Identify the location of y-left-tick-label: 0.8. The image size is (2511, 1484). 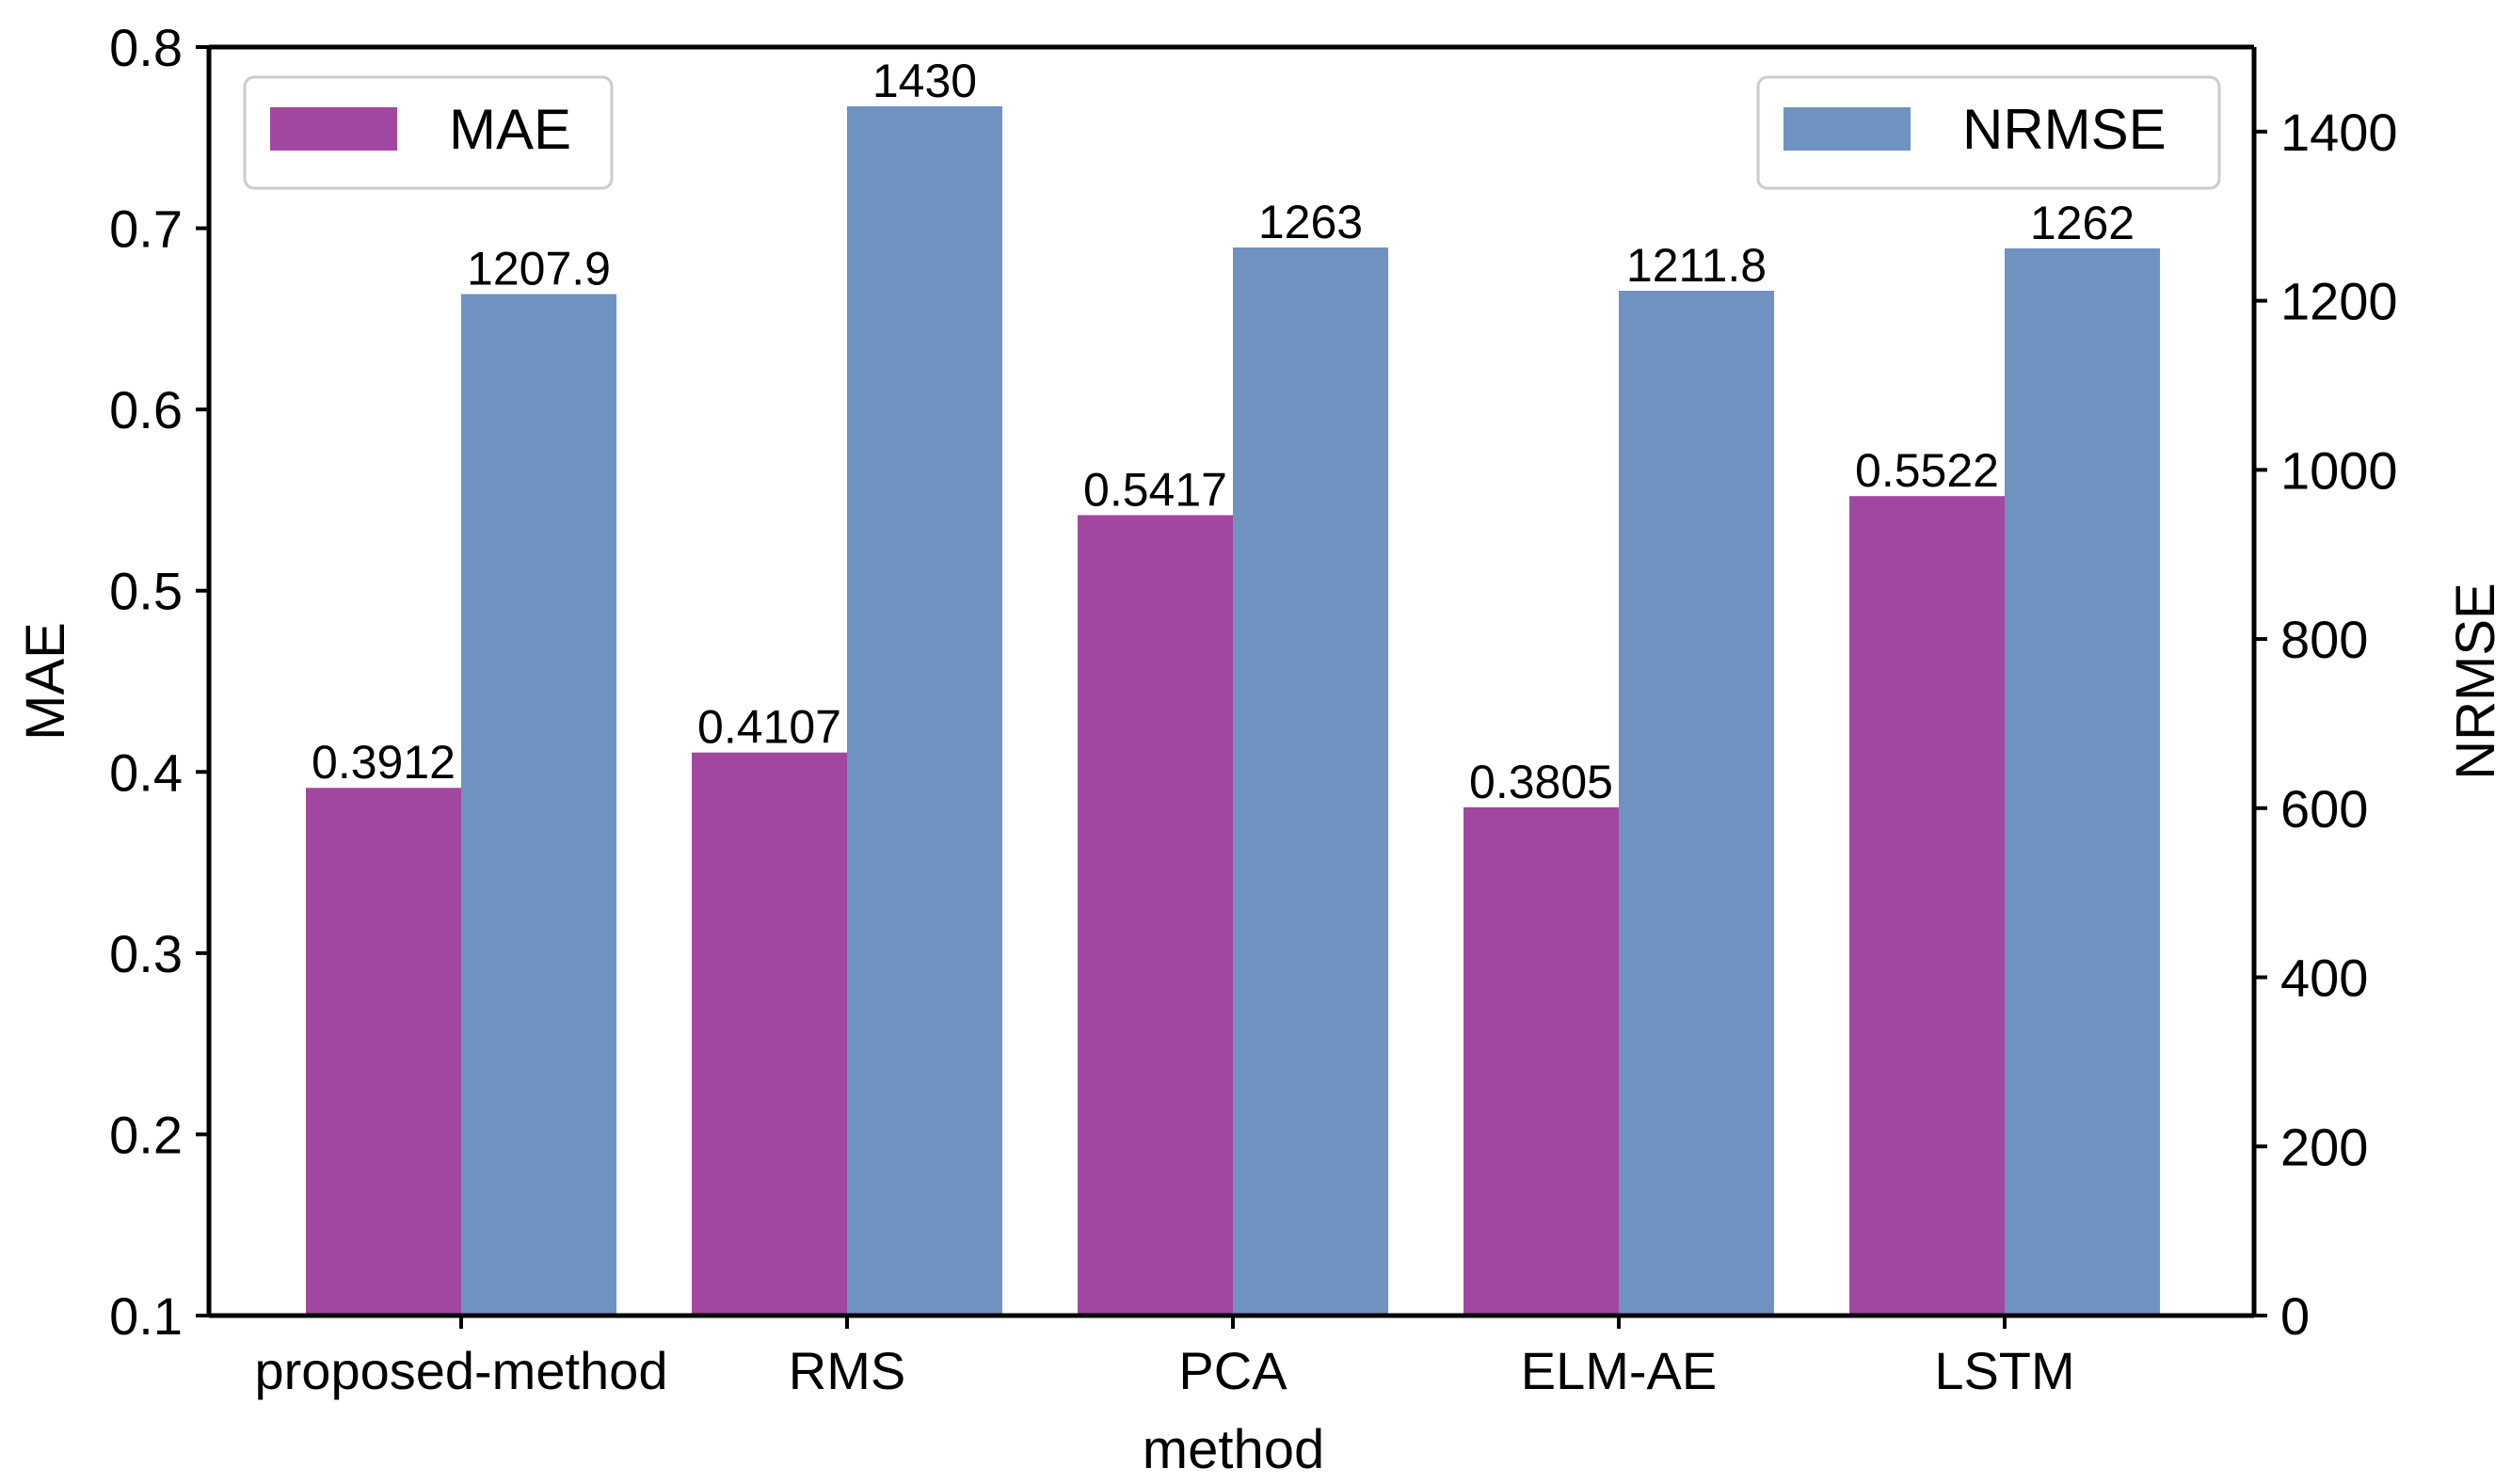
(146, 47).